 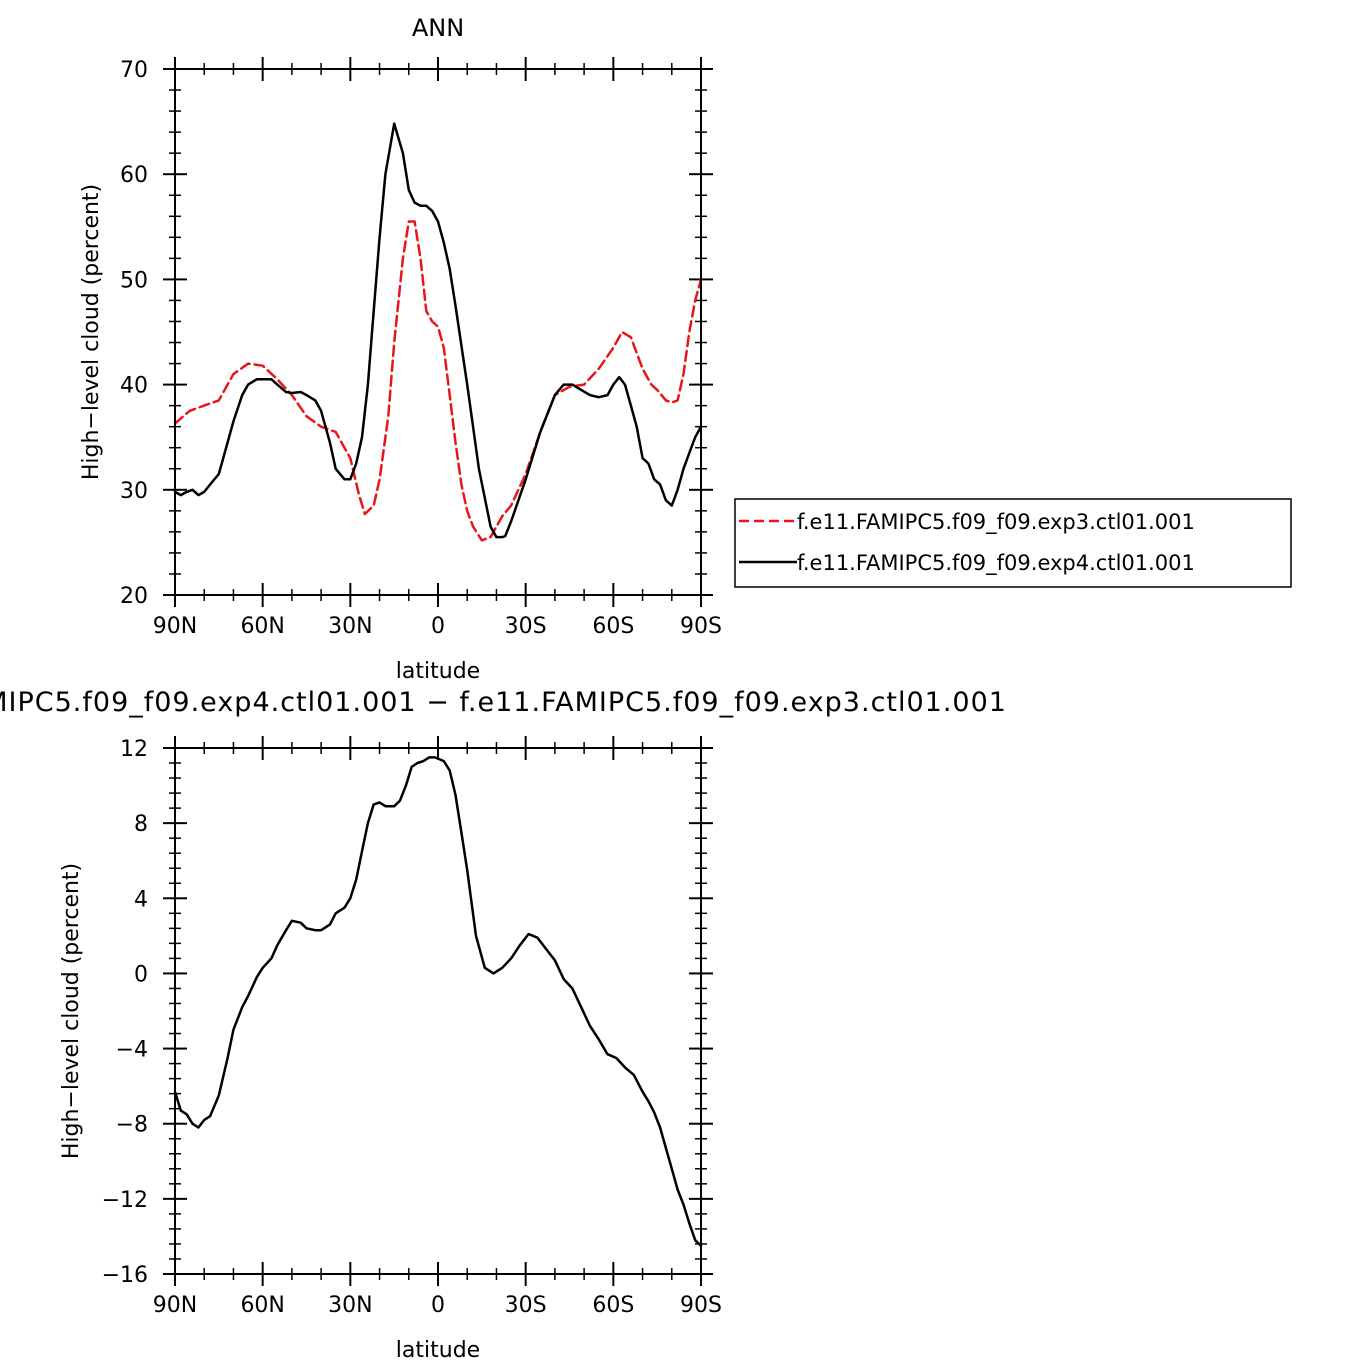 I want to click on y-tick-label: 60, so click(x=134, y=175).